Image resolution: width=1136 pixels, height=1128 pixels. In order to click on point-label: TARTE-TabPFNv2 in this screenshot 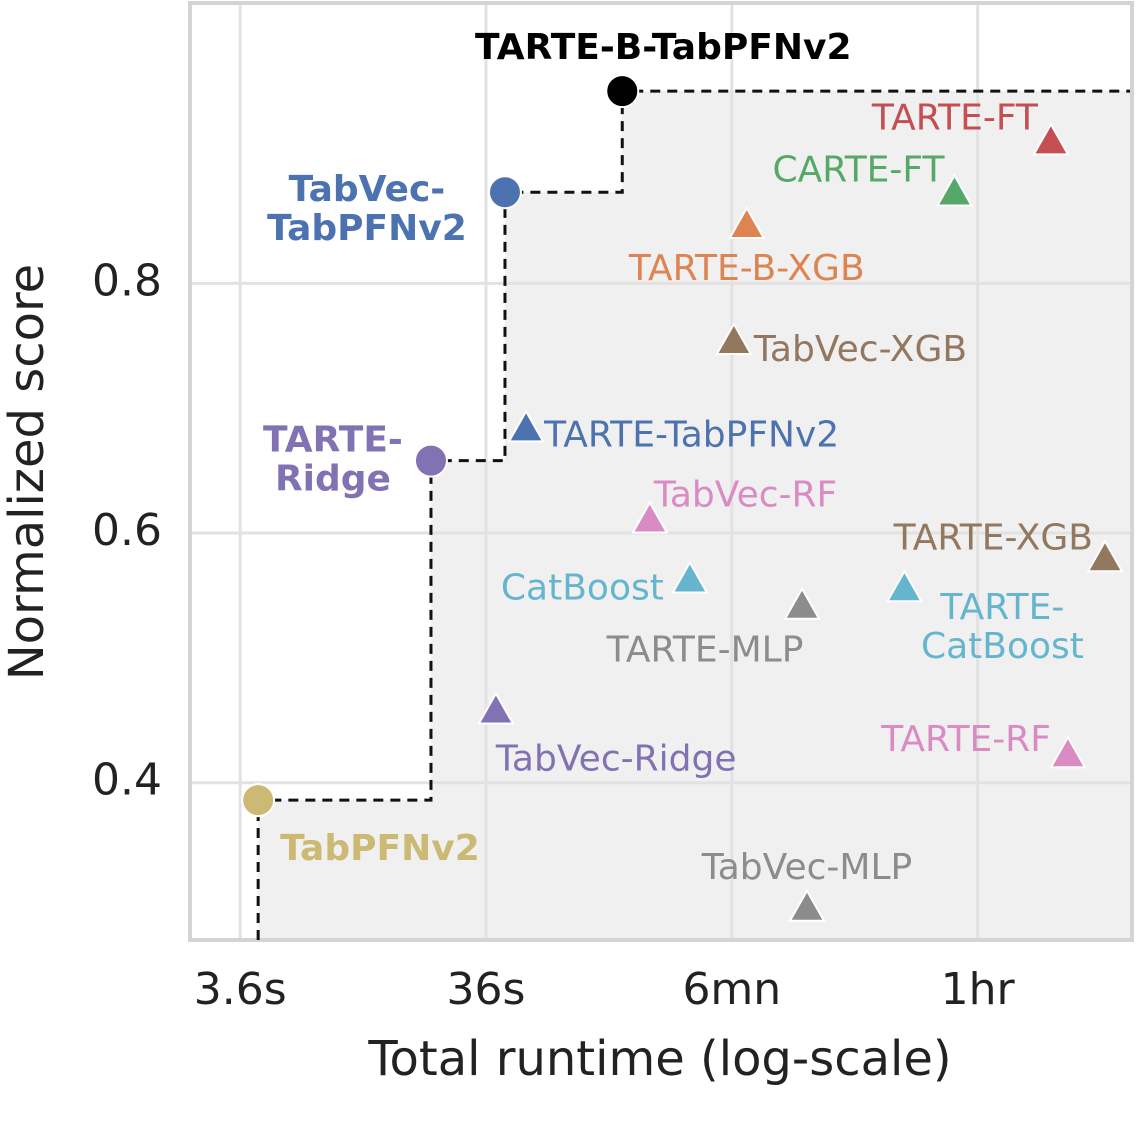, I will do `click(691, 434)`.